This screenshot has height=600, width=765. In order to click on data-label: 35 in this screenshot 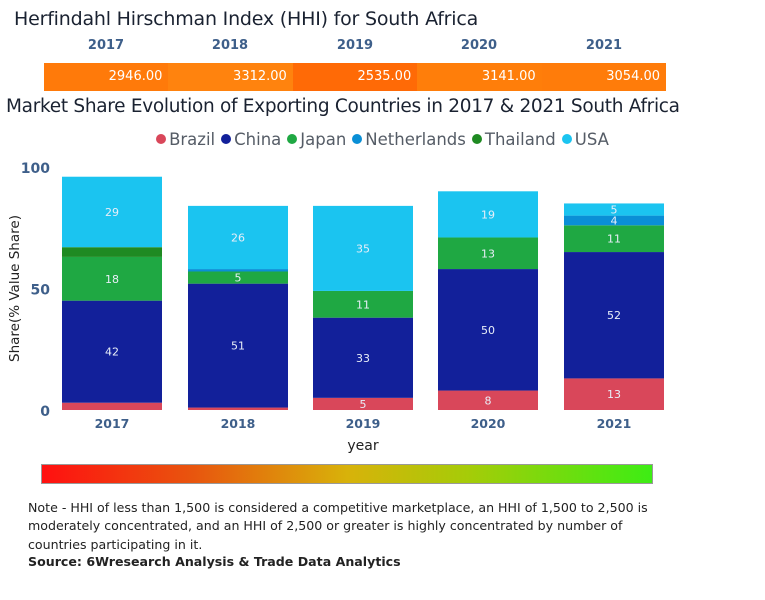, I will do `click(363, 248)`.